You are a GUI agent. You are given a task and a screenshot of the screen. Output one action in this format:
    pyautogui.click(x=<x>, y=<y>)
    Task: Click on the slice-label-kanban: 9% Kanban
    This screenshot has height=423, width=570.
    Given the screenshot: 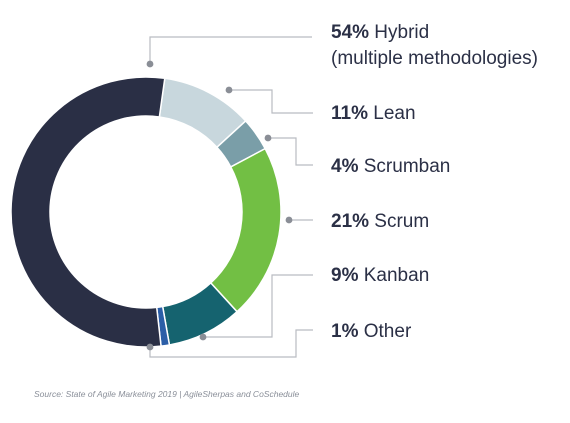 What is the action you would take?
    pyautogui.click(x=380, y=275)
    